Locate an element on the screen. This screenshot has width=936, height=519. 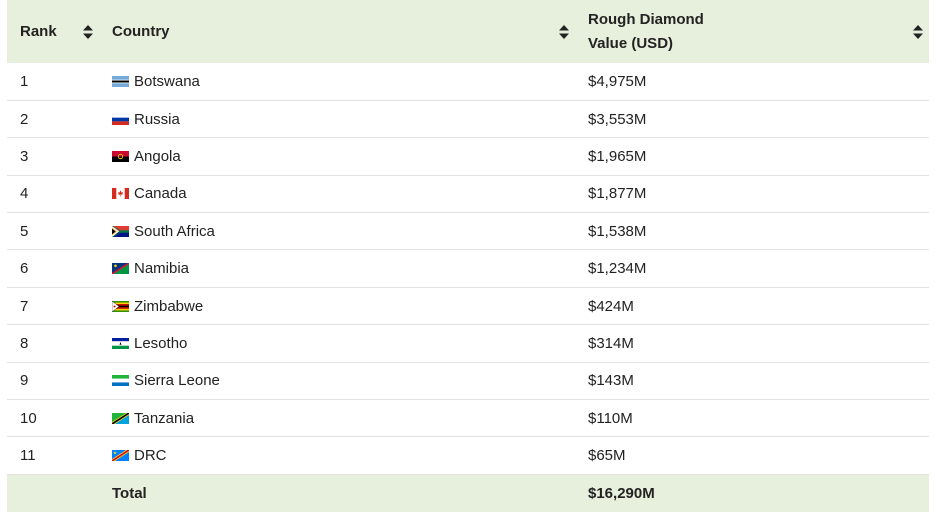
value-cell: $1,965M is located at coordinates (617, 156).